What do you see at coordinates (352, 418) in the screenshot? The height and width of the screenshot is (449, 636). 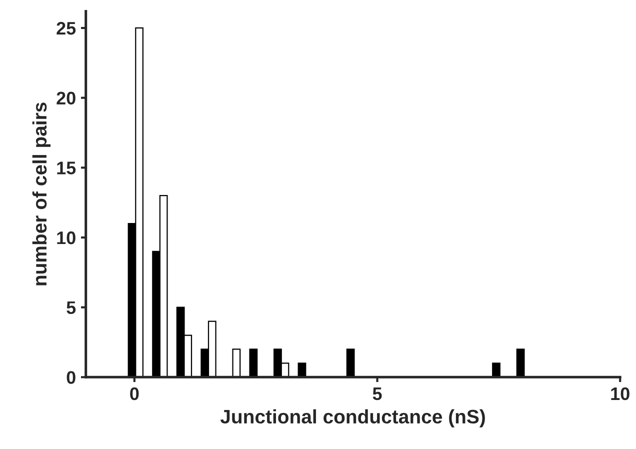 I see `x-axis-title: Junctional conductance (nS)` at bounding box center [352, 418].